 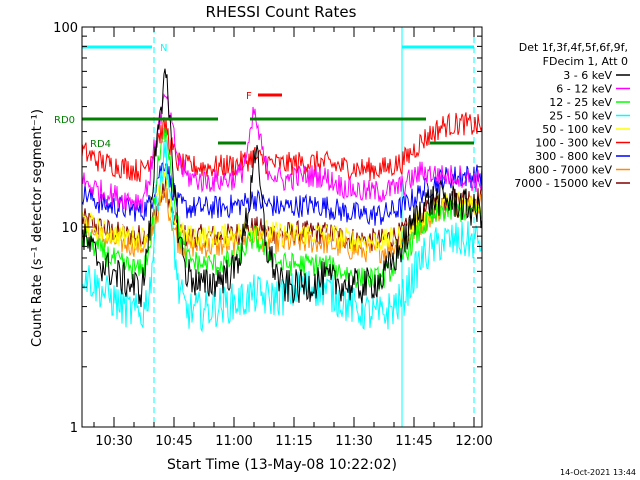 What do you see at coordinates (293, 441) in the screenshot?
I see `x-tick-label: 11:15` at bounding box center [293, 441].